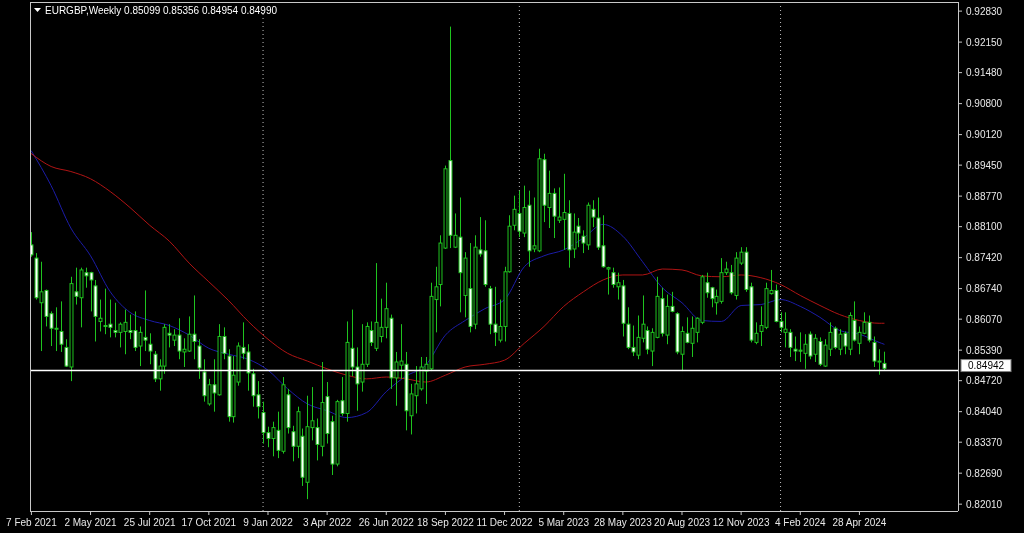 This screenshot has height=533, width=1024. I want to click on x-tick-label: 28 May 2023, so click(623, 522).